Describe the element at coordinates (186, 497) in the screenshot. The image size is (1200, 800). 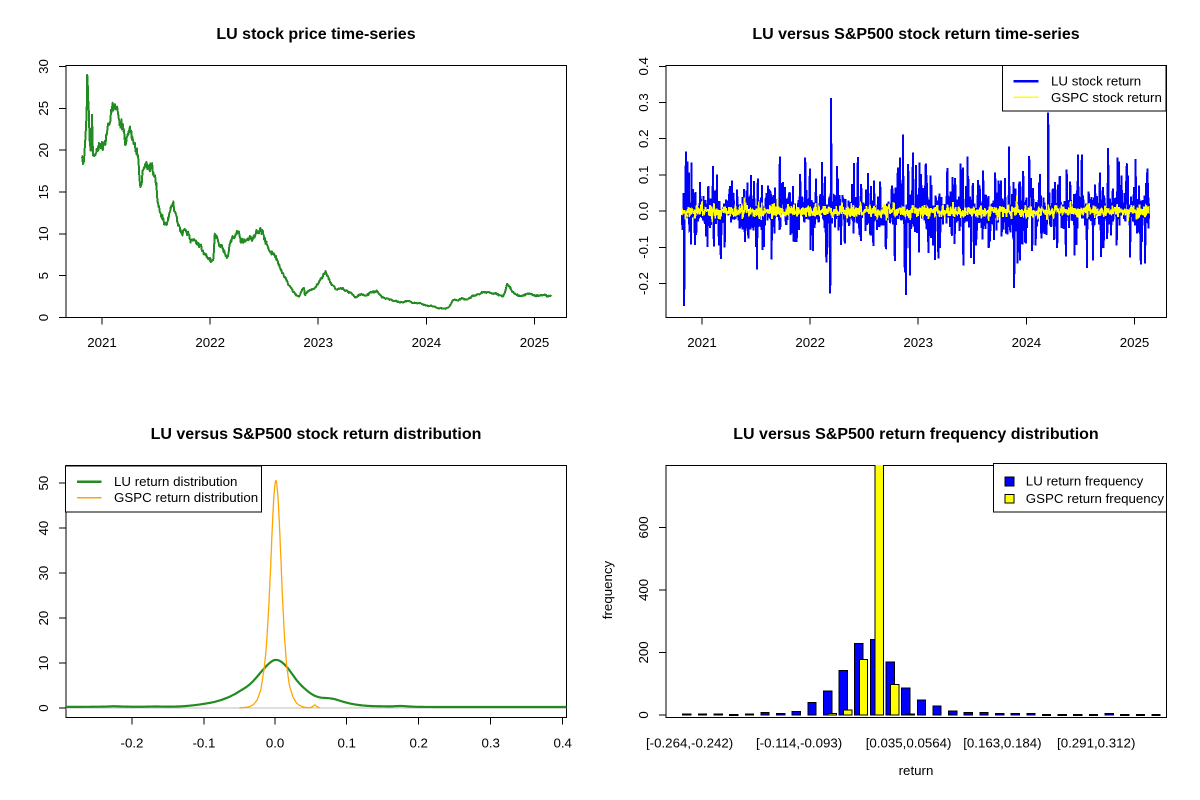
I see `svg-text: GSPC return distribution` at that location.